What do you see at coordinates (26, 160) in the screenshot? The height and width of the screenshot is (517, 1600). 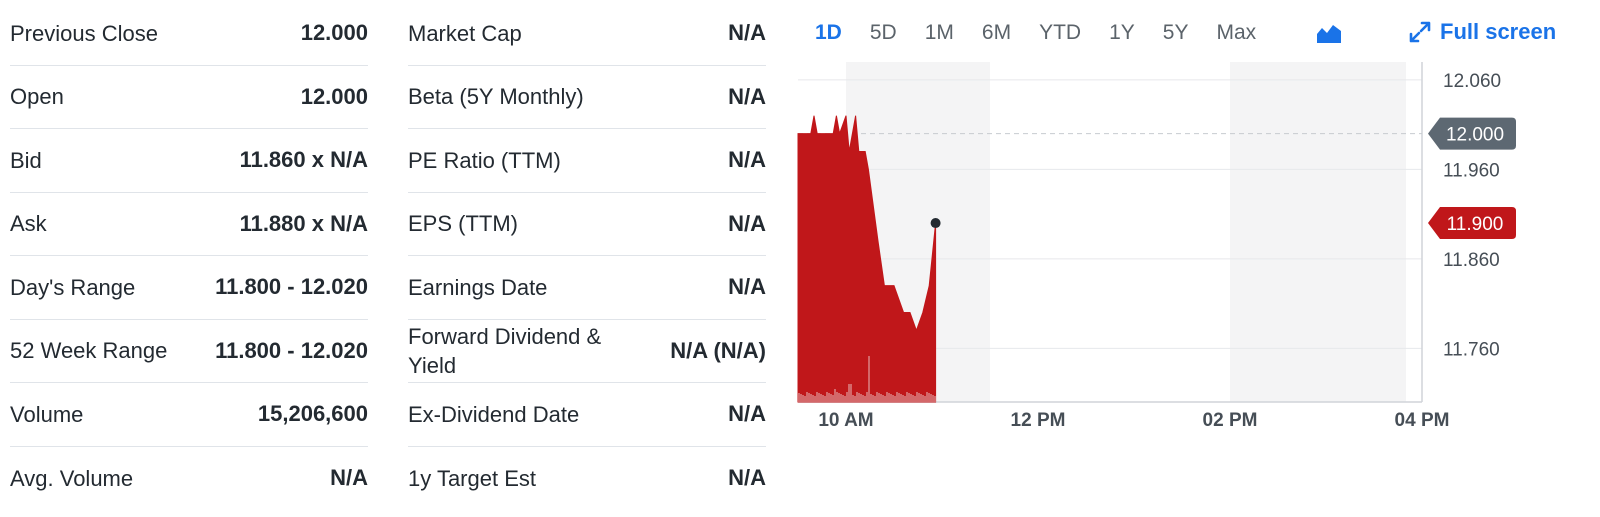 I see `summary-label: Bid` at bounding box center [26, 160].